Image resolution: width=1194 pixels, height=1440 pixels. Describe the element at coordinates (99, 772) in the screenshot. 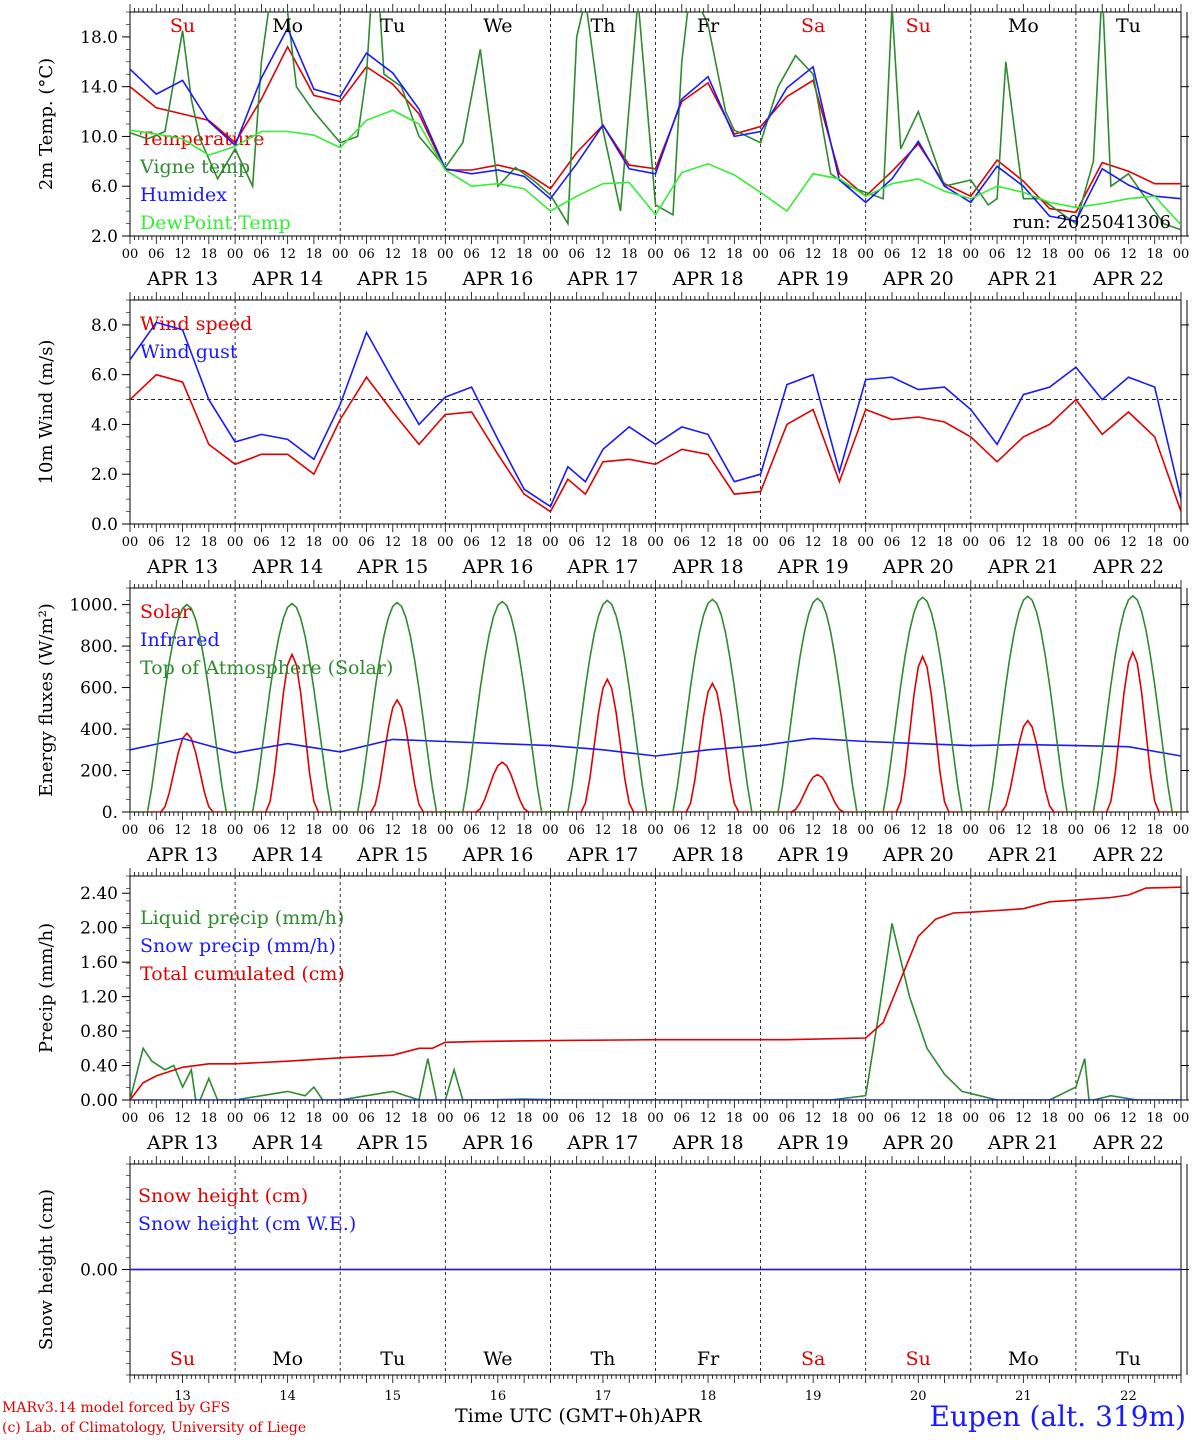

I see `y-tick-label: 200.` at that location.